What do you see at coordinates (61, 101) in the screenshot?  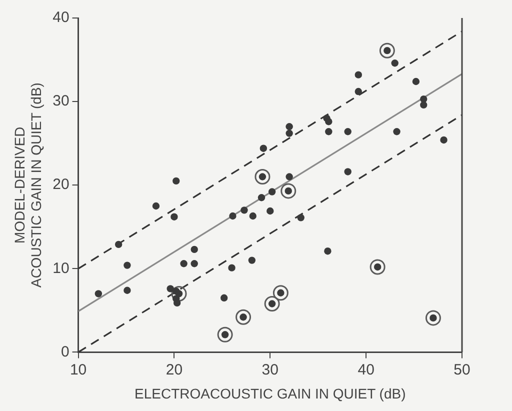 I see `y-tick-label: 30` at bounding box center [61, 101].